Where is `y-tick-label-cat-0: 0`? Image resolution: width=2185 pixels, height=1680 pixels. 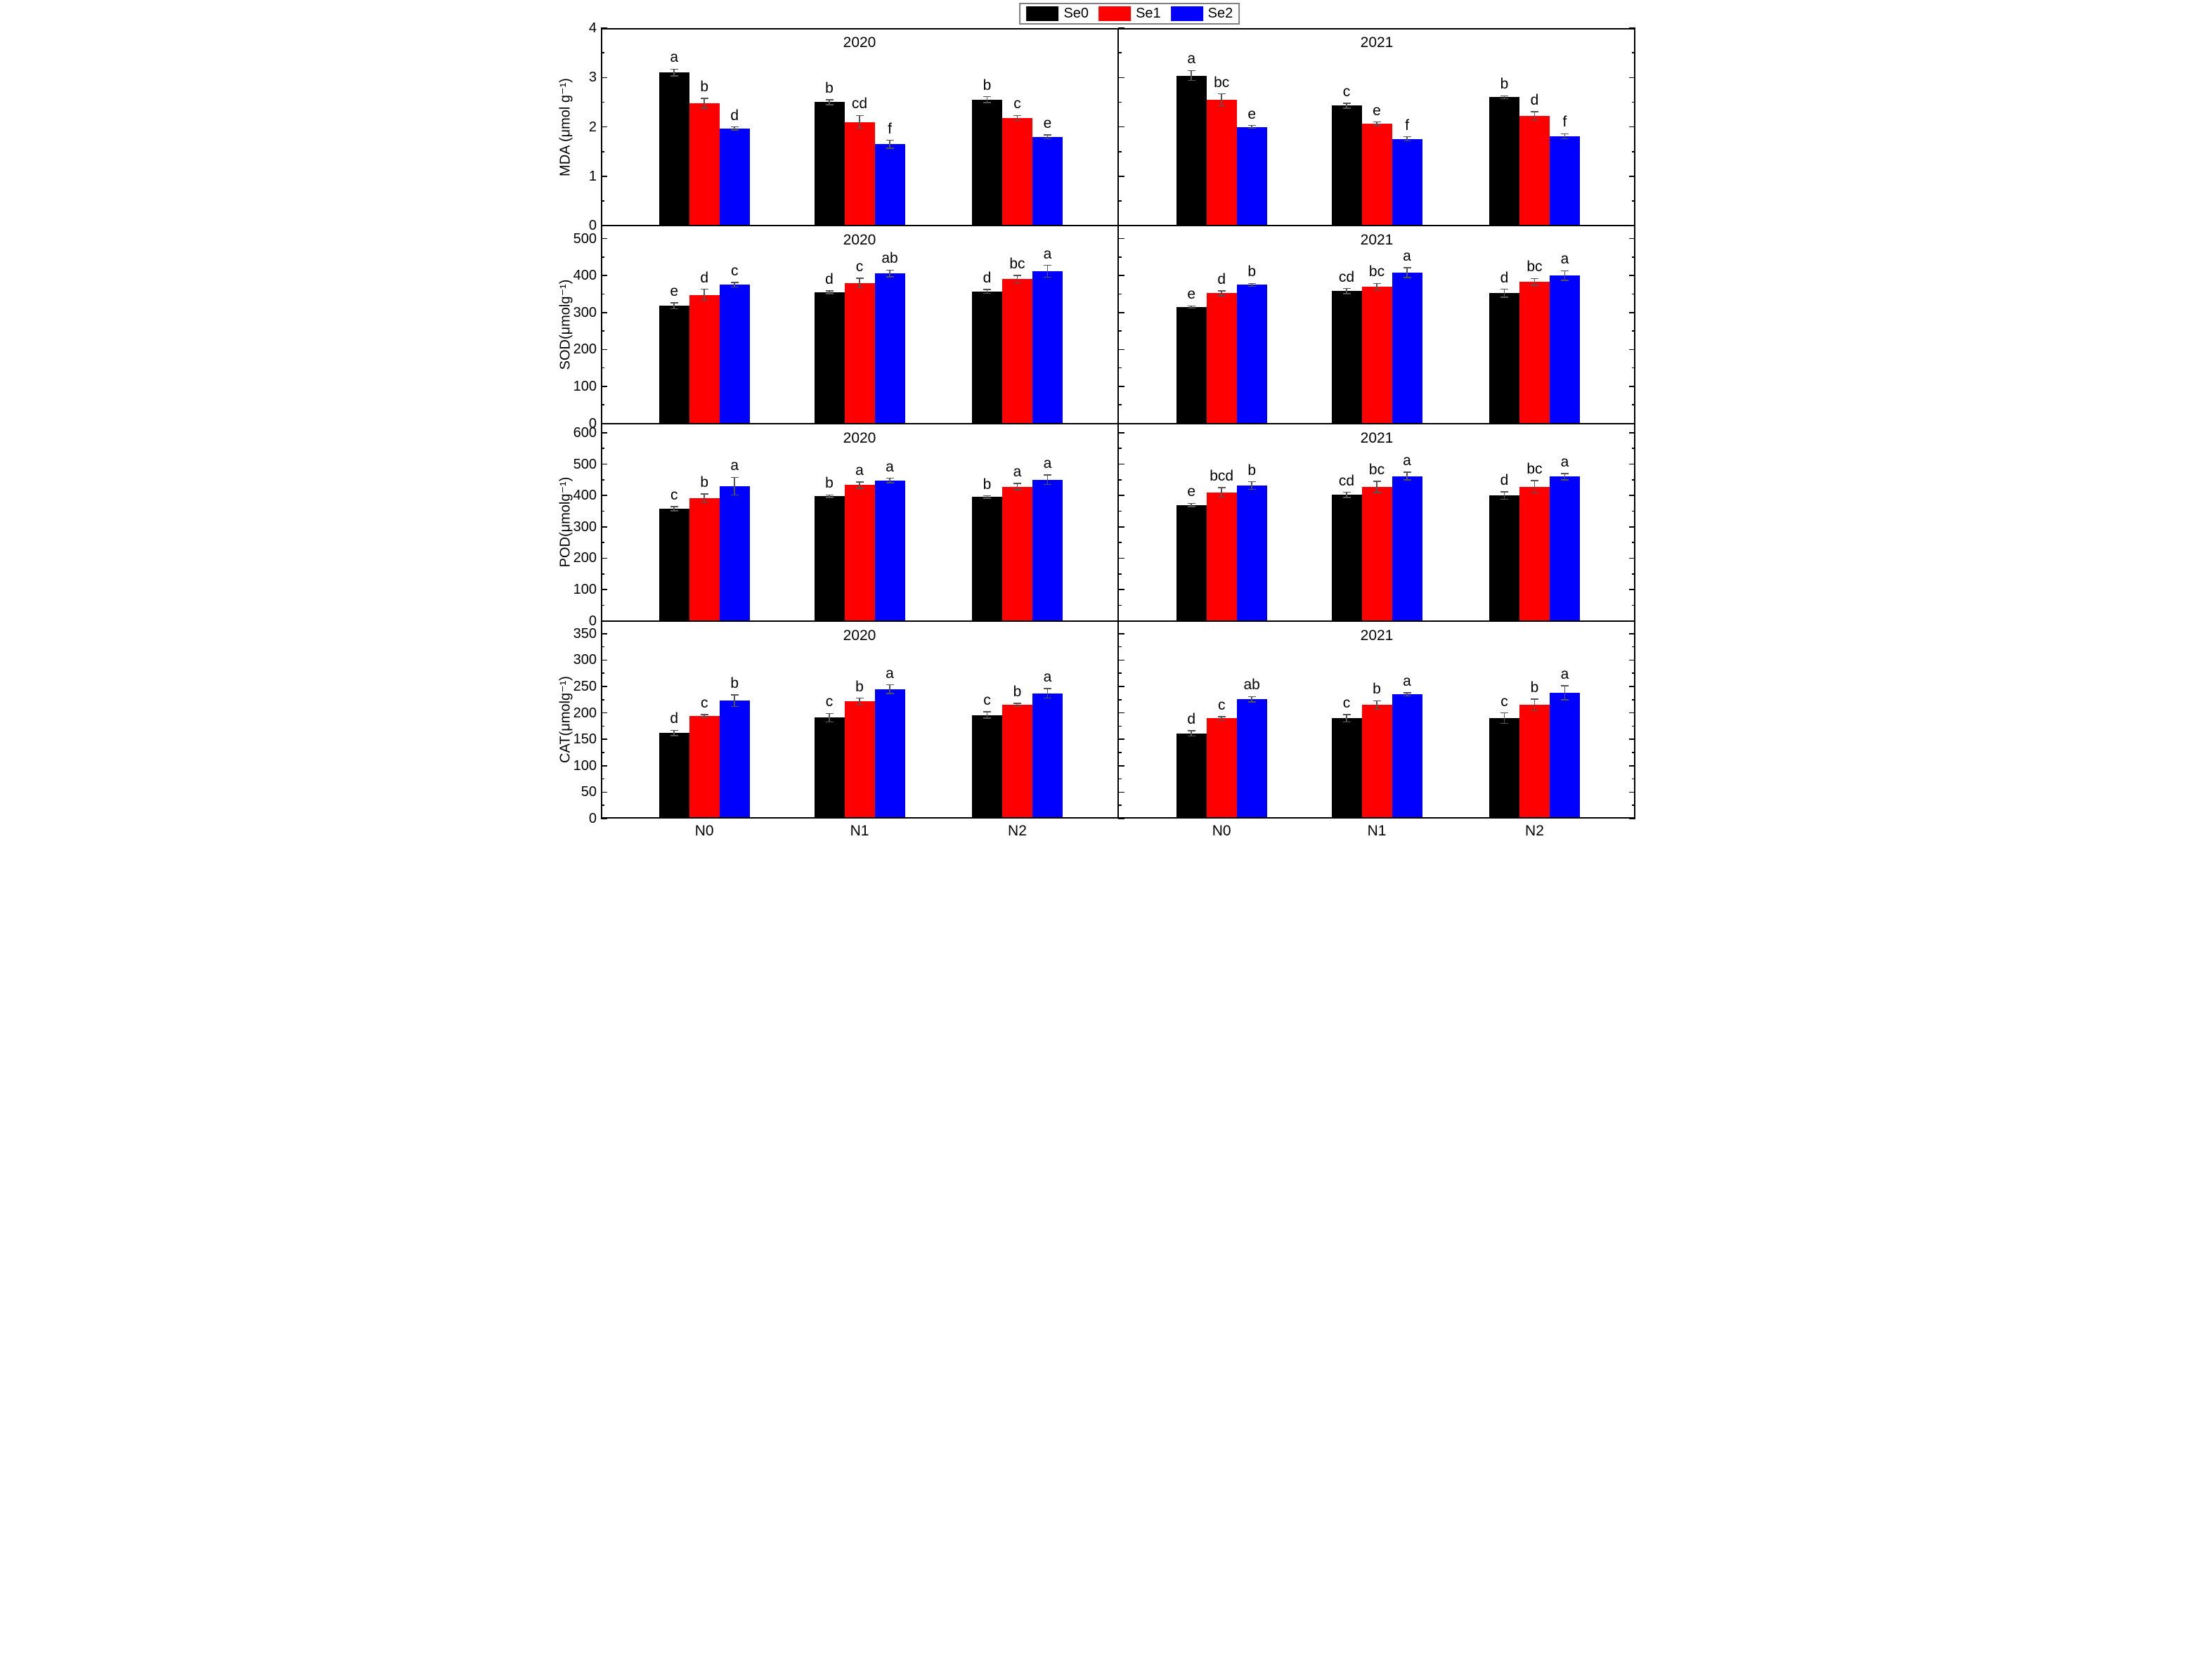
y-tick-label-cat-0: 0 is located at coordinates (592, 818).